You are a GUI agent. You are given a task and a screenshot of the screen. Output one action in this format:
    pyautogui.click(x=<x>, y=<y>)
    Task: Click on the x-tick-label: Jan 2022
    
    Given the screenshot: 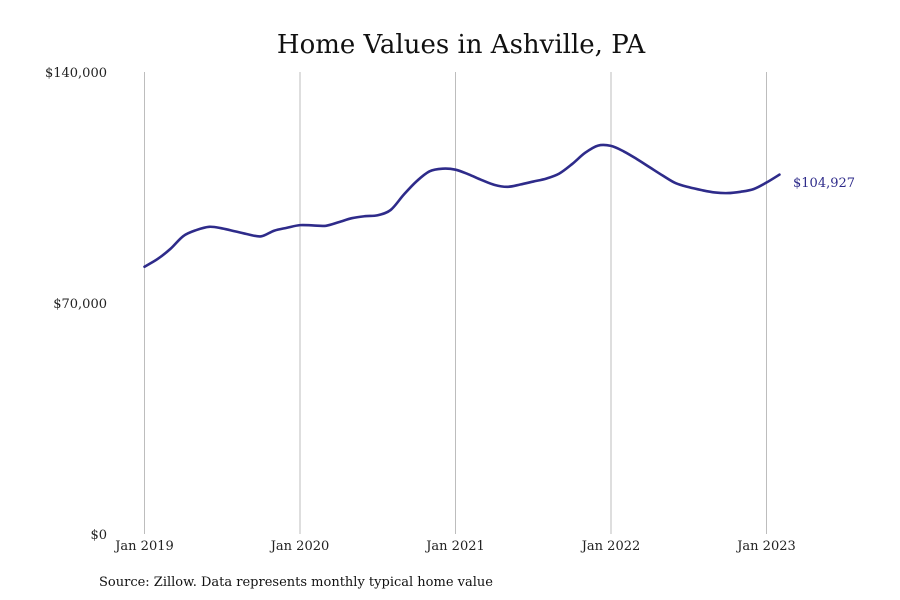 What is the action you would take?
    pyautogui.click(x=610, y=546)
    